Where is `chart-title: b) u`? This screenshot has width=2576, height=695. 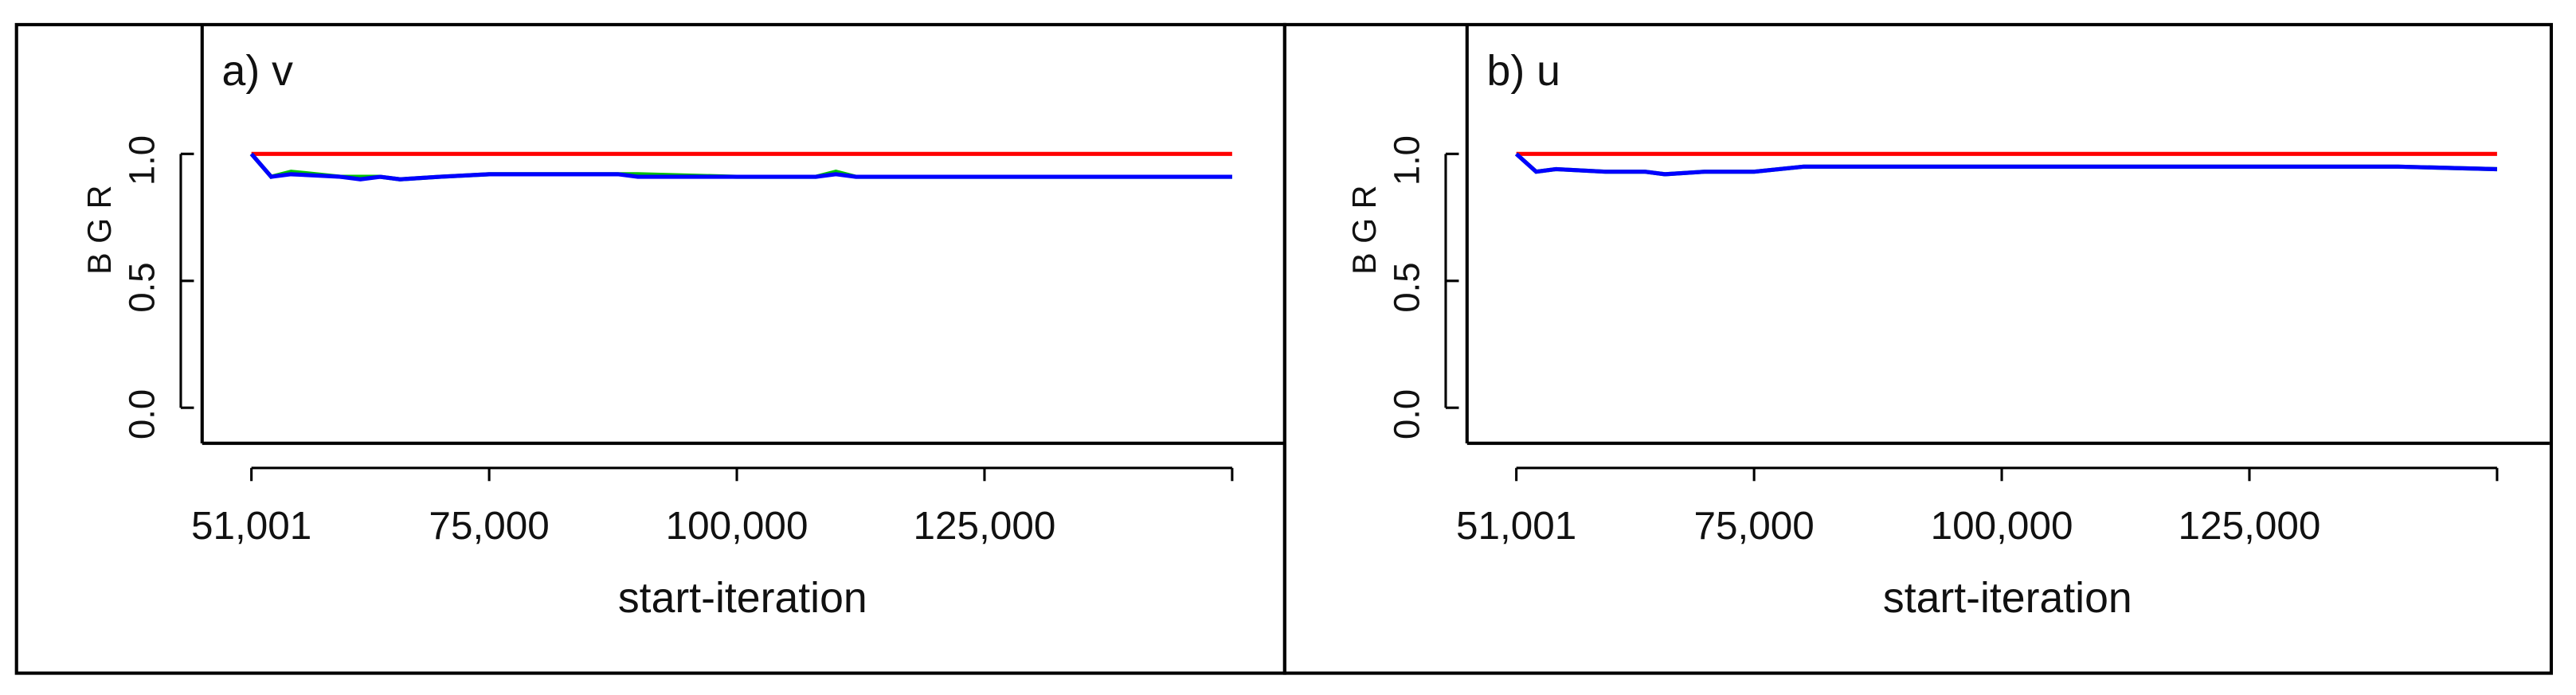
chart-title: b) u is located at coordinates (1523, 71).